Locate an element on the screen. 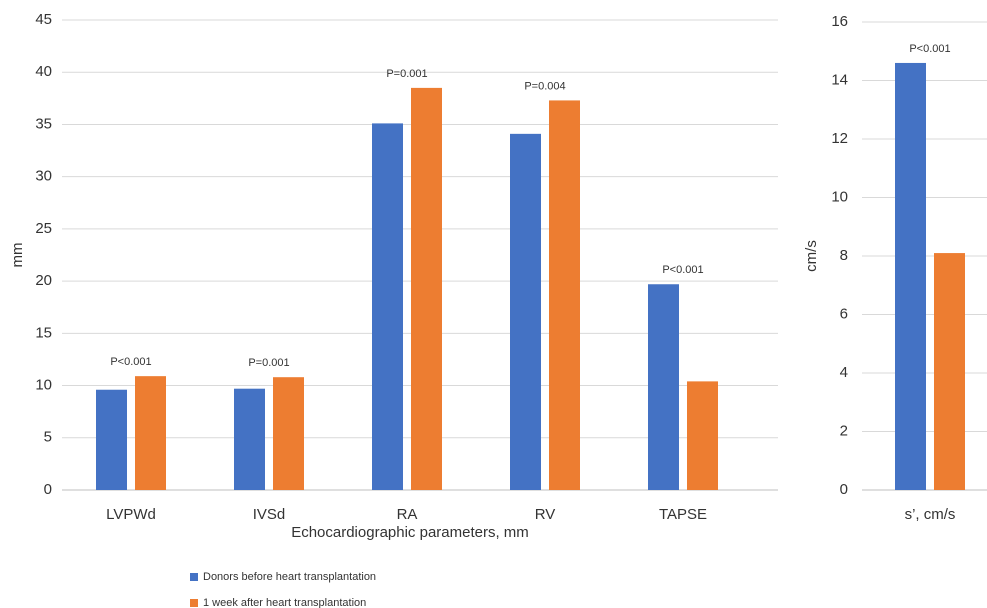  y-tick-label: 45 is located at coordinates (43, 19).